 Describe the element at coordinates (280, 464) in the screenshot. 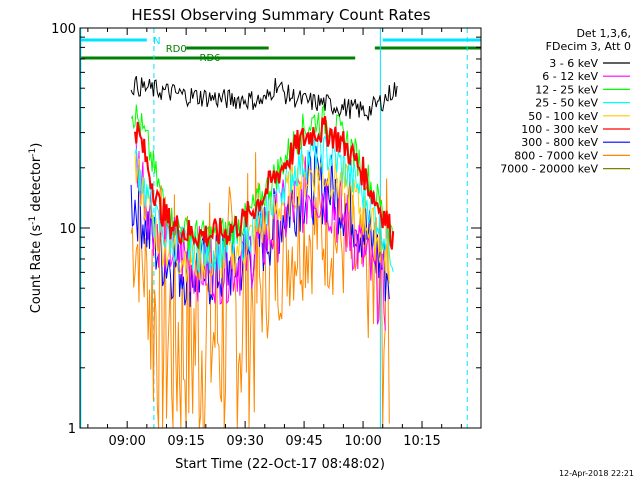

I see `x-axis-label: Start Time (22-Oct-17 08:48:02)` at that location.